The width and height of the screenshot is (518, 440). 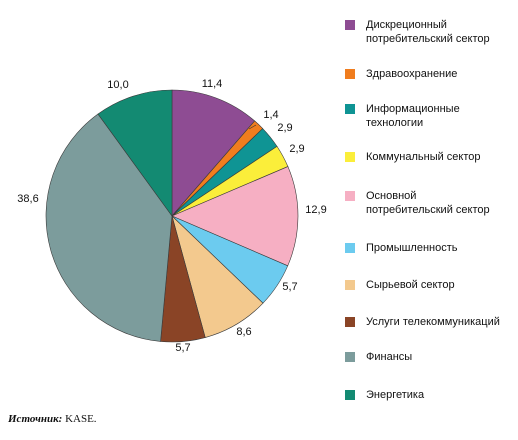 I want to click on leader-line, so click(x=252, y=127).